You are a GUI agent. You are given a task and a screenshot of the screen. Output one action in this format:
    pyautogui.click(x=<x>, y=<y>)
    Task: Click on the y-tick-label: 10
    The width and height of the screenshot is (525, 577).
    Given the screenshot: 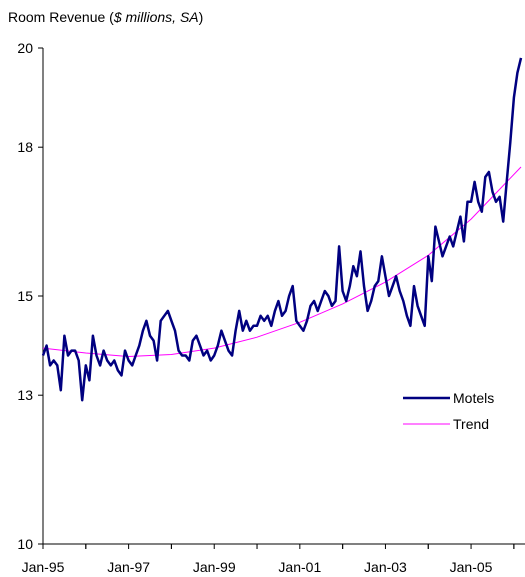 What is the action you would take?
    pyautogui.click(x=25, y=544)
    